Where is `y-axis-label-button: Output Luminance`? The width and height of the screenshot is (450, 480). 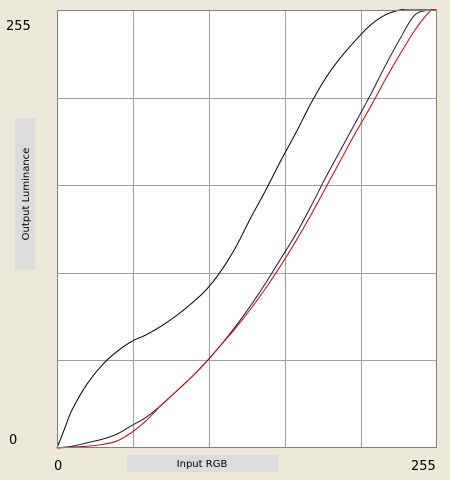
y-axis-label-button: Output Luminance is located at coordinates (25, 194).